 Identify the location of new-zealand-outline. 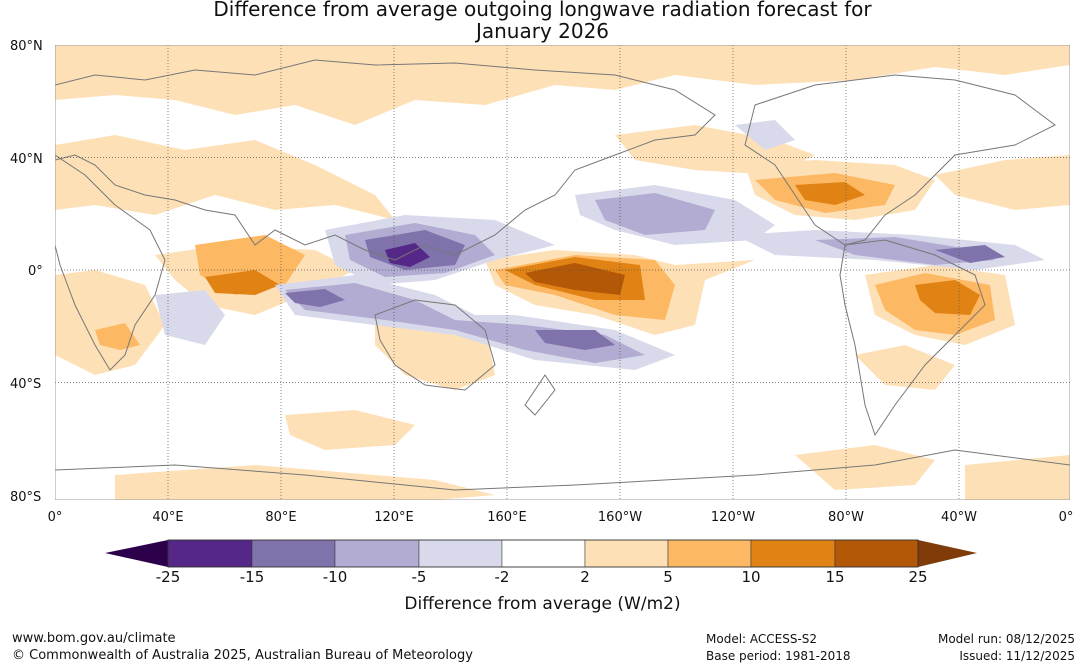
(540, 395).